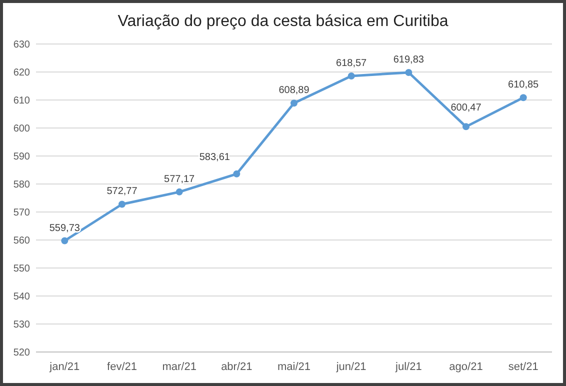  What do you see at coordinates (214, 157) in the screenshot?
I see `data-label: 583,61` at bounding box center [214, 157].